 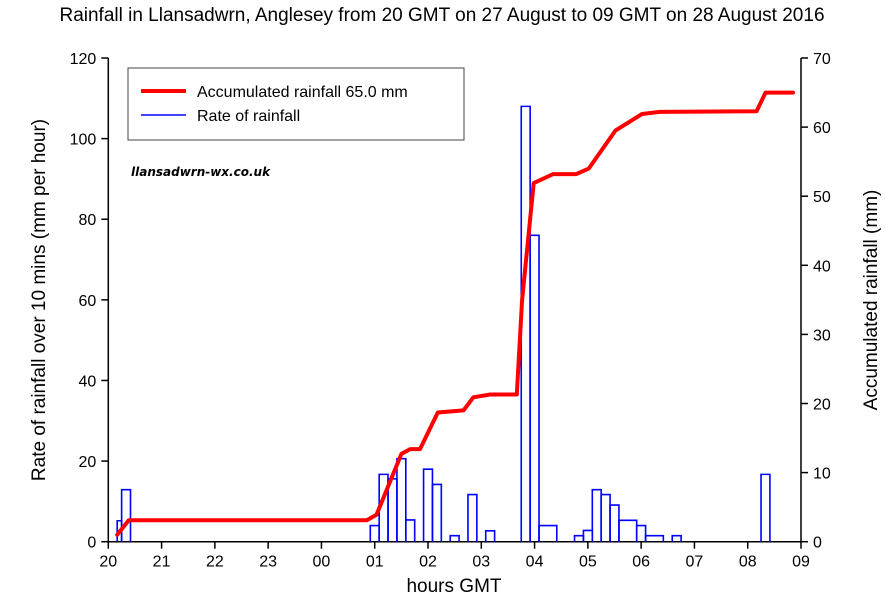 I want to click on legend-label-accumulated: Accumulated rainfall 65.0 mm, so click(x=302, y=92).